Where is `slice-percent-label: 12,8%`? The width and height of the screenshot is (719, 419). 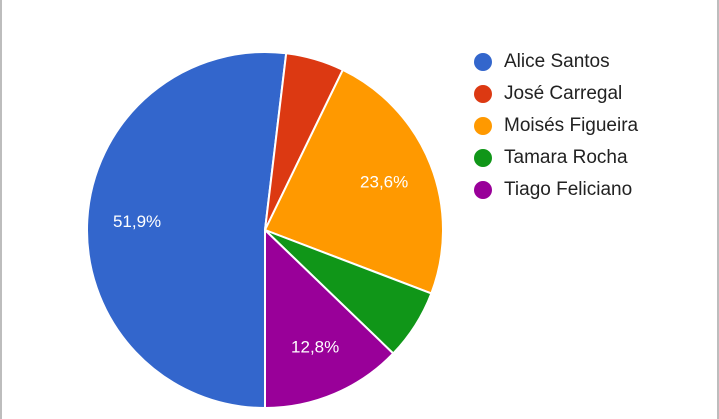 slice-percent-label: 12,8% is located at coordinates (315, 346).